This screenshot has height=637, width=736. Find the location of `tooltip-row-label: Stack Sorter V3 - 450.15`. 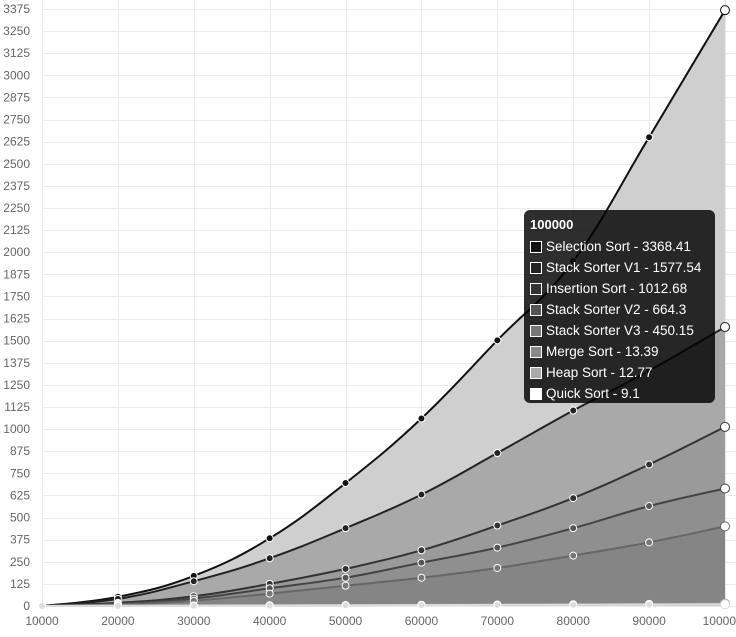

tooltip-row-label: Stack Sorter V3 - 450.15 is located at coordinates (620, 330).